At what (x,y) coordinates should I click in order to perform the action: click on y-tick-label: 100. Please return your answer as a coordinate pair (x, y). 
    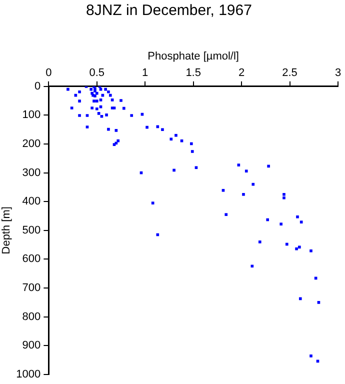
    Looking at the image, I should click on (31, 115).